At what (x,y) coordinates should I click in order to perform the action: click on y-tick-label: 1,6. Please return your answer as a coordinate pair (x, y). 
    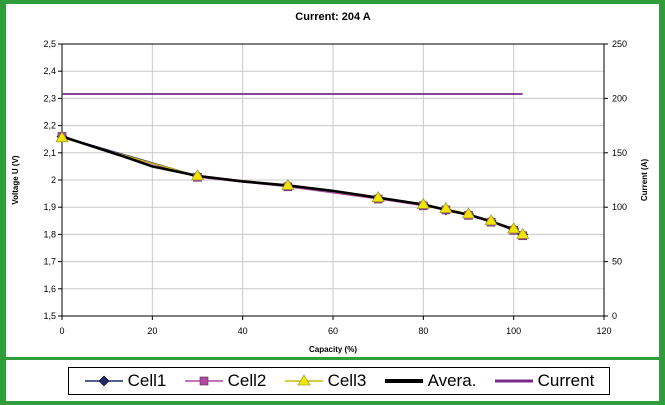
    Looking at the image, I should click on (49, 289).